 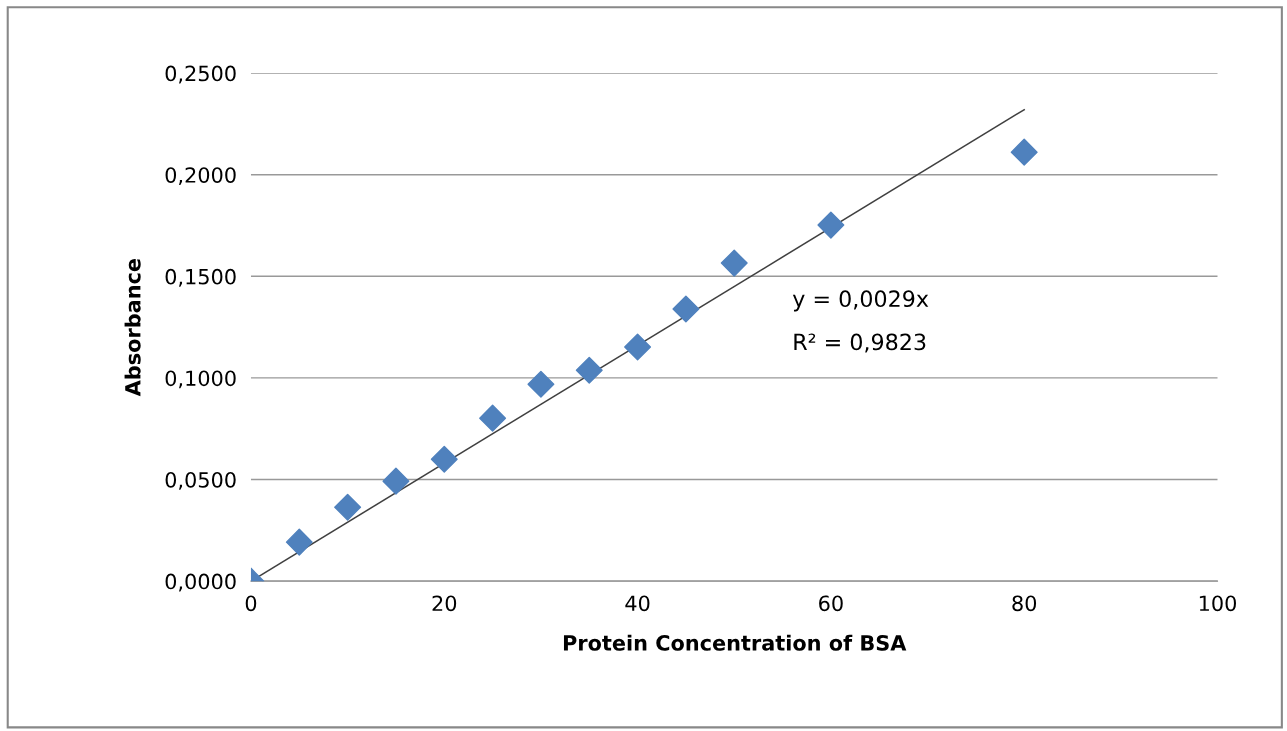 What do you see at coordinates (251, 603) in the screenshot?
I see `x-tick-label: 0` at bounding box center [251, 603].